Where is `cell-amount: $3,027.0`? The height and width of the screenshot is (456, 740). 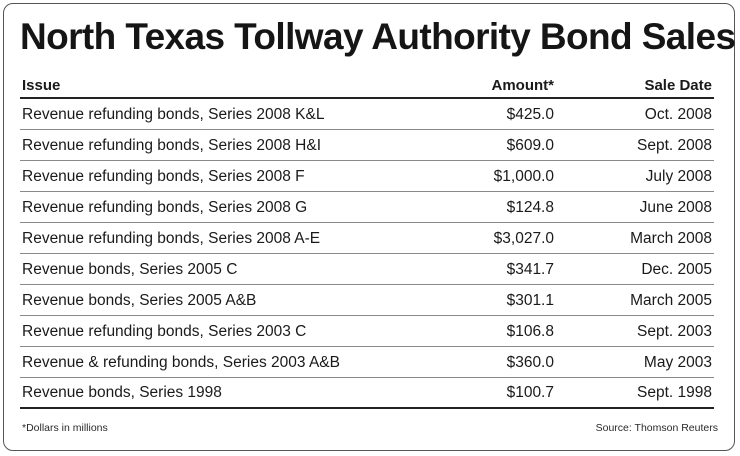 cell-amount: $3,027.0 is located at coordinates (523, 238).